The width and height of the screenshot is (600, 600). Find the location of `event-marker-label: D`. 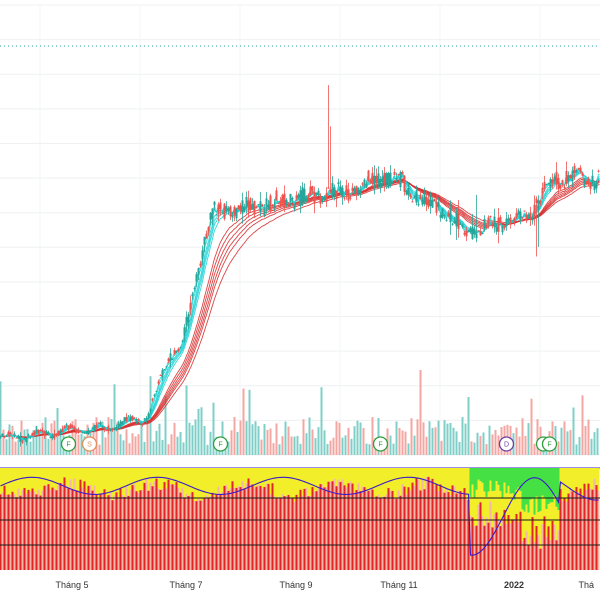

event-marker-label: D is located at coordinates (506, 445).